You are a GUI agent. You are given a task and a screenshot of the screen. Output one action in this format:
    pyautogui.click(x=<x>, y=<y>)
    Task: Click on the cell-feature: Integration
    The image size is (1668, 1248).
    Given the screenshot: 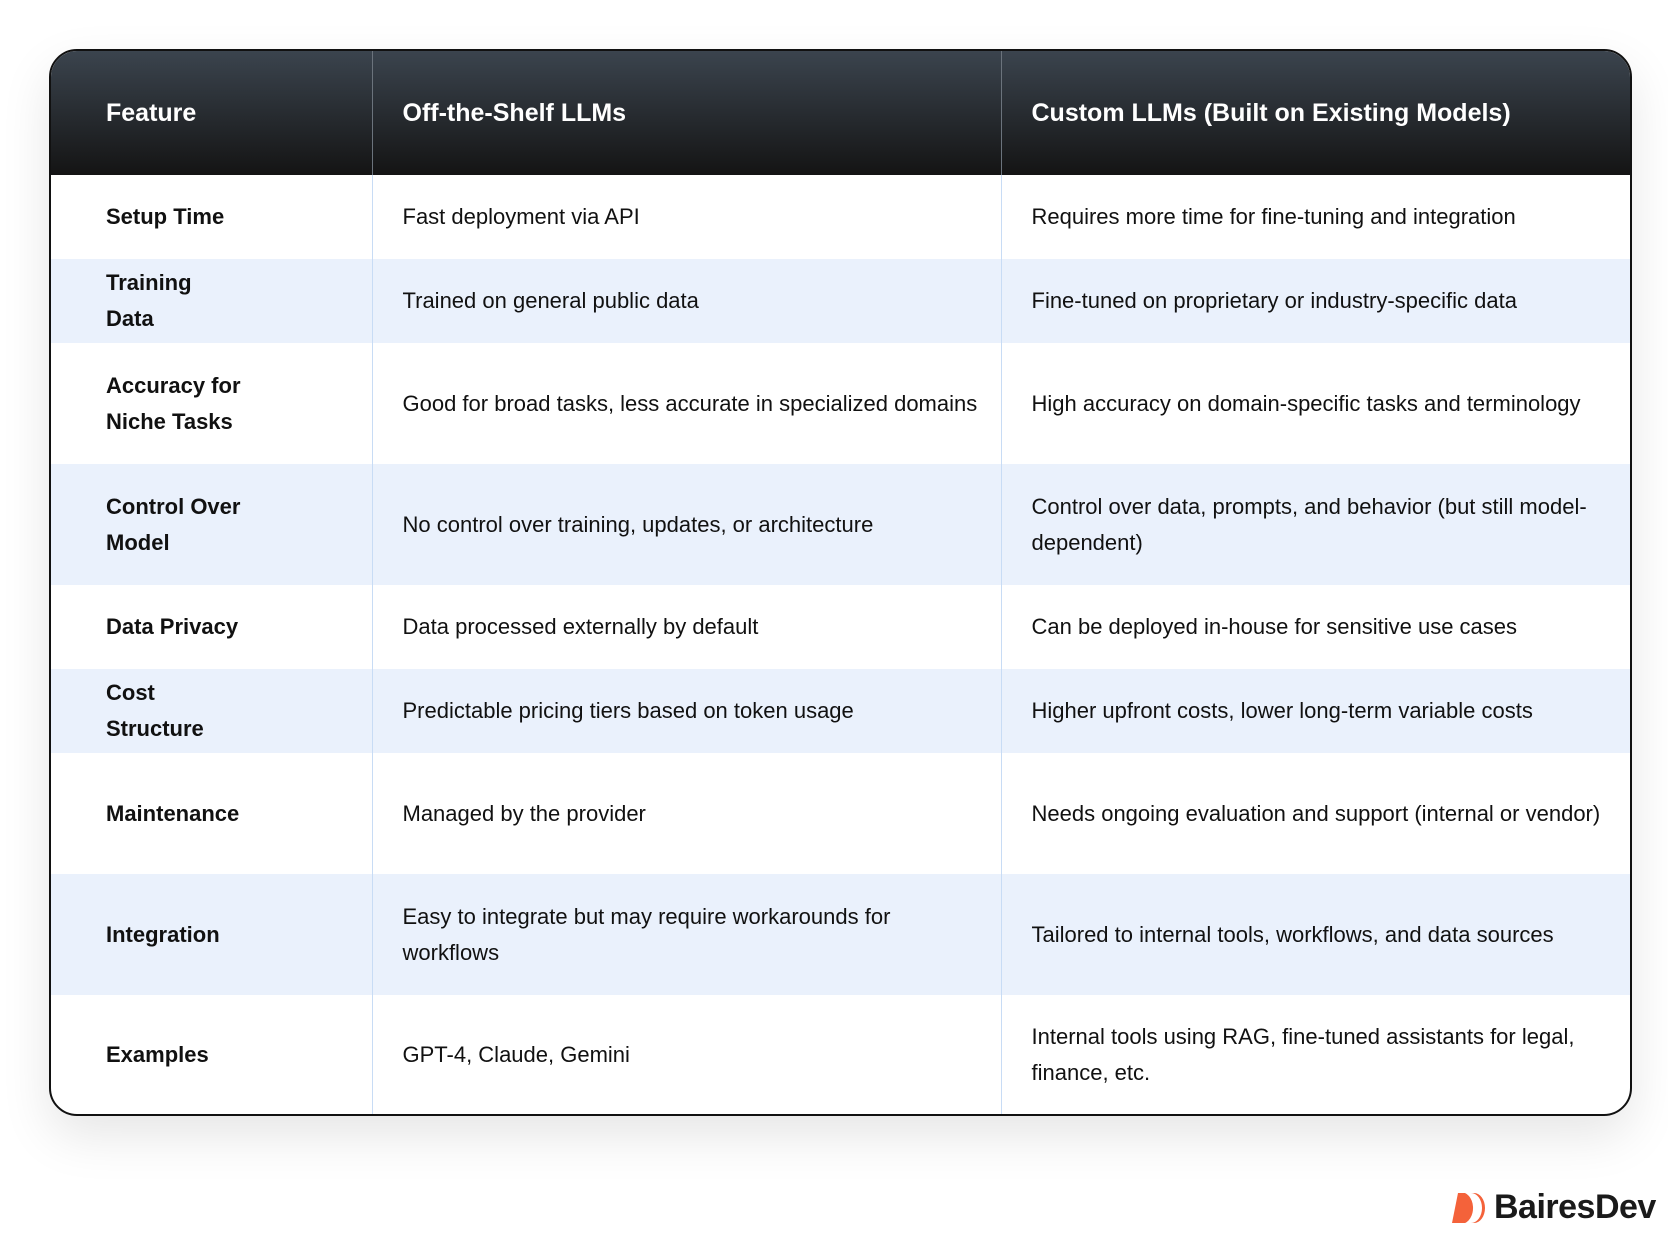 What is the action you would take?
    pyautogui.click(x=211, y=934)
    